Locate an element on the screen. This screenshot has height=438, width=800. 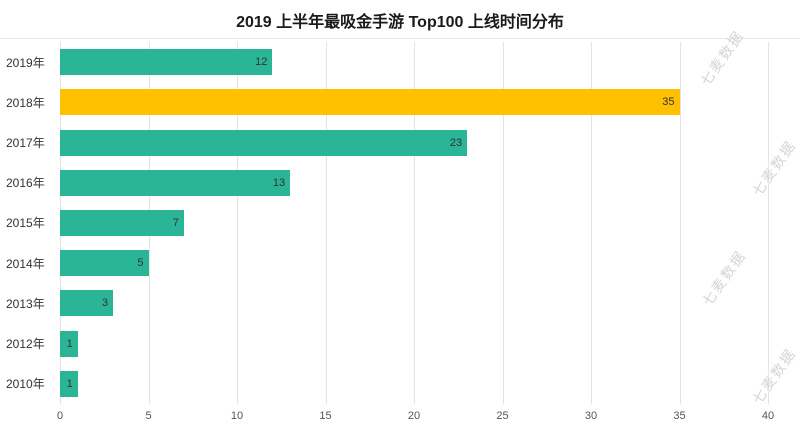
category-label: 2016年 is located at coordinates (25, 183).